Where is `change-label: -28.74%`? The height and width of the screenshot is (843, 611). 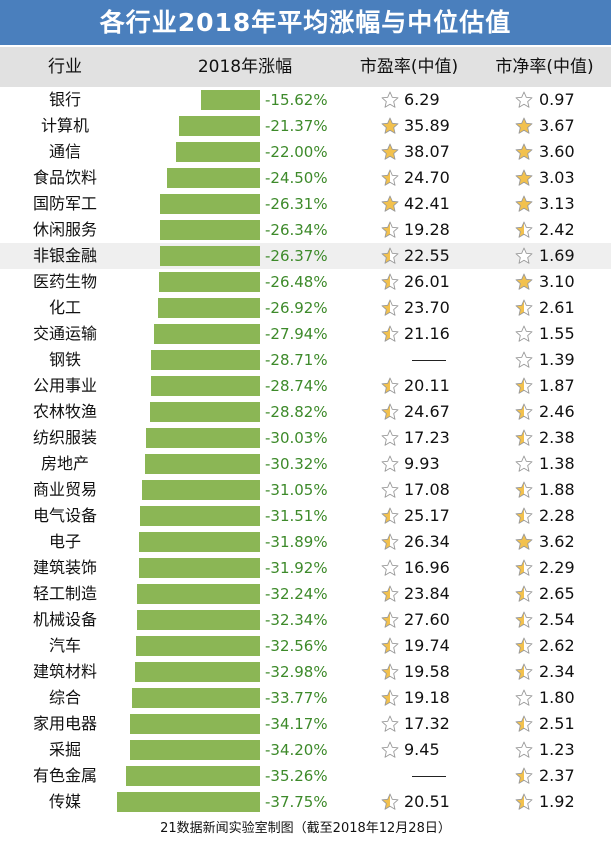
change-label: -28.74% is located at coordinates (296, 386).